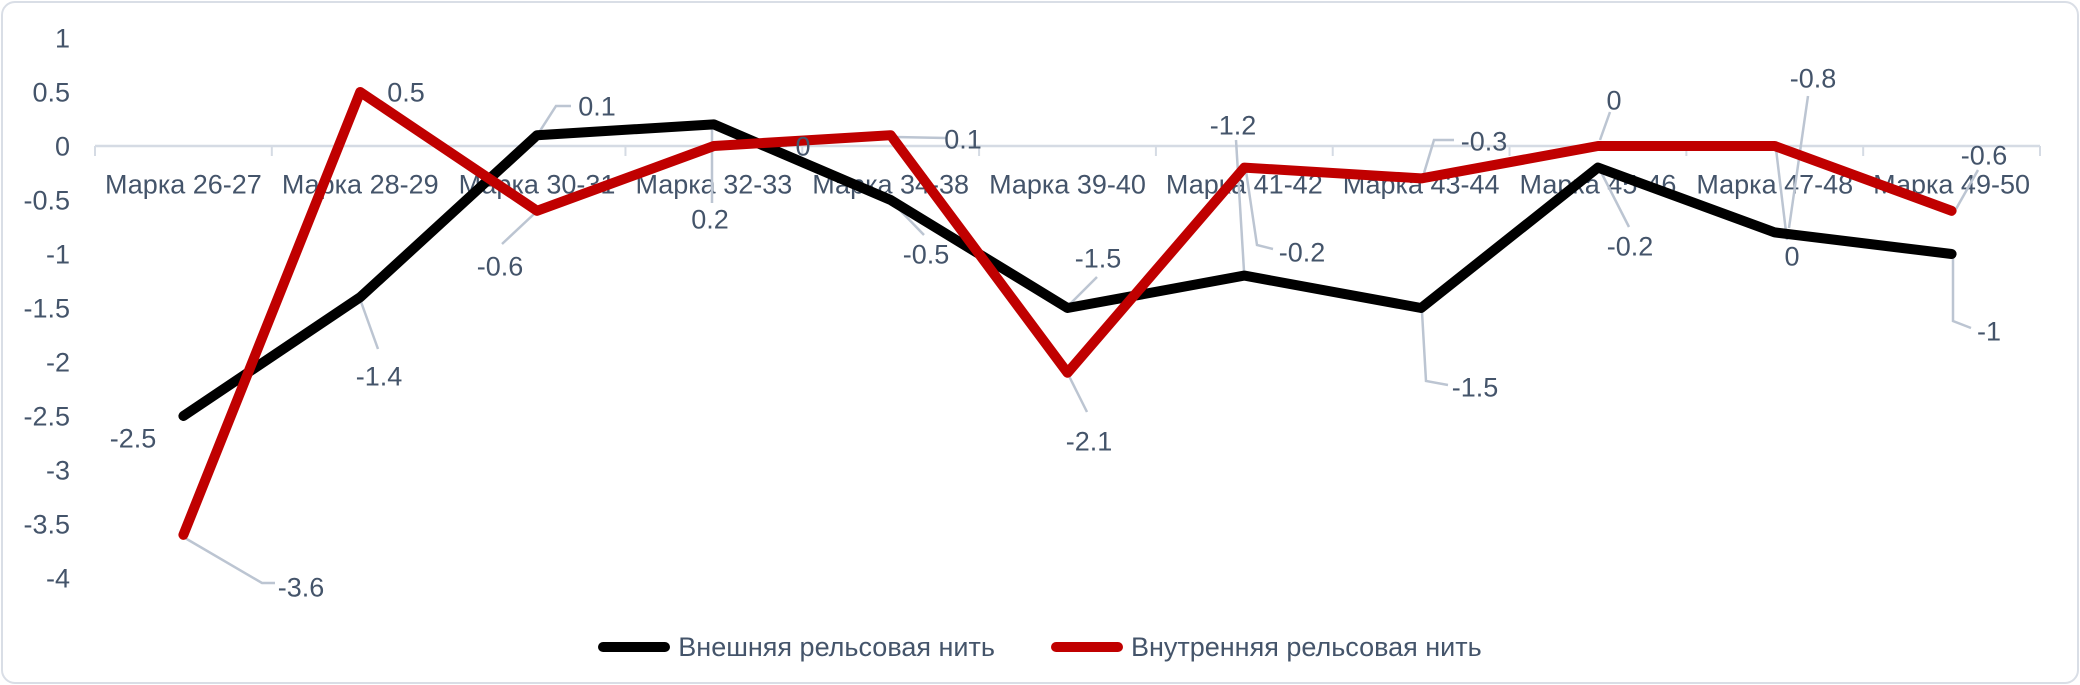 The width and height of the screenshot is (2080, 685). Describe the element at coordinates (46, 524) in the screenshot. I see `svg-text: -3.5` at that location.